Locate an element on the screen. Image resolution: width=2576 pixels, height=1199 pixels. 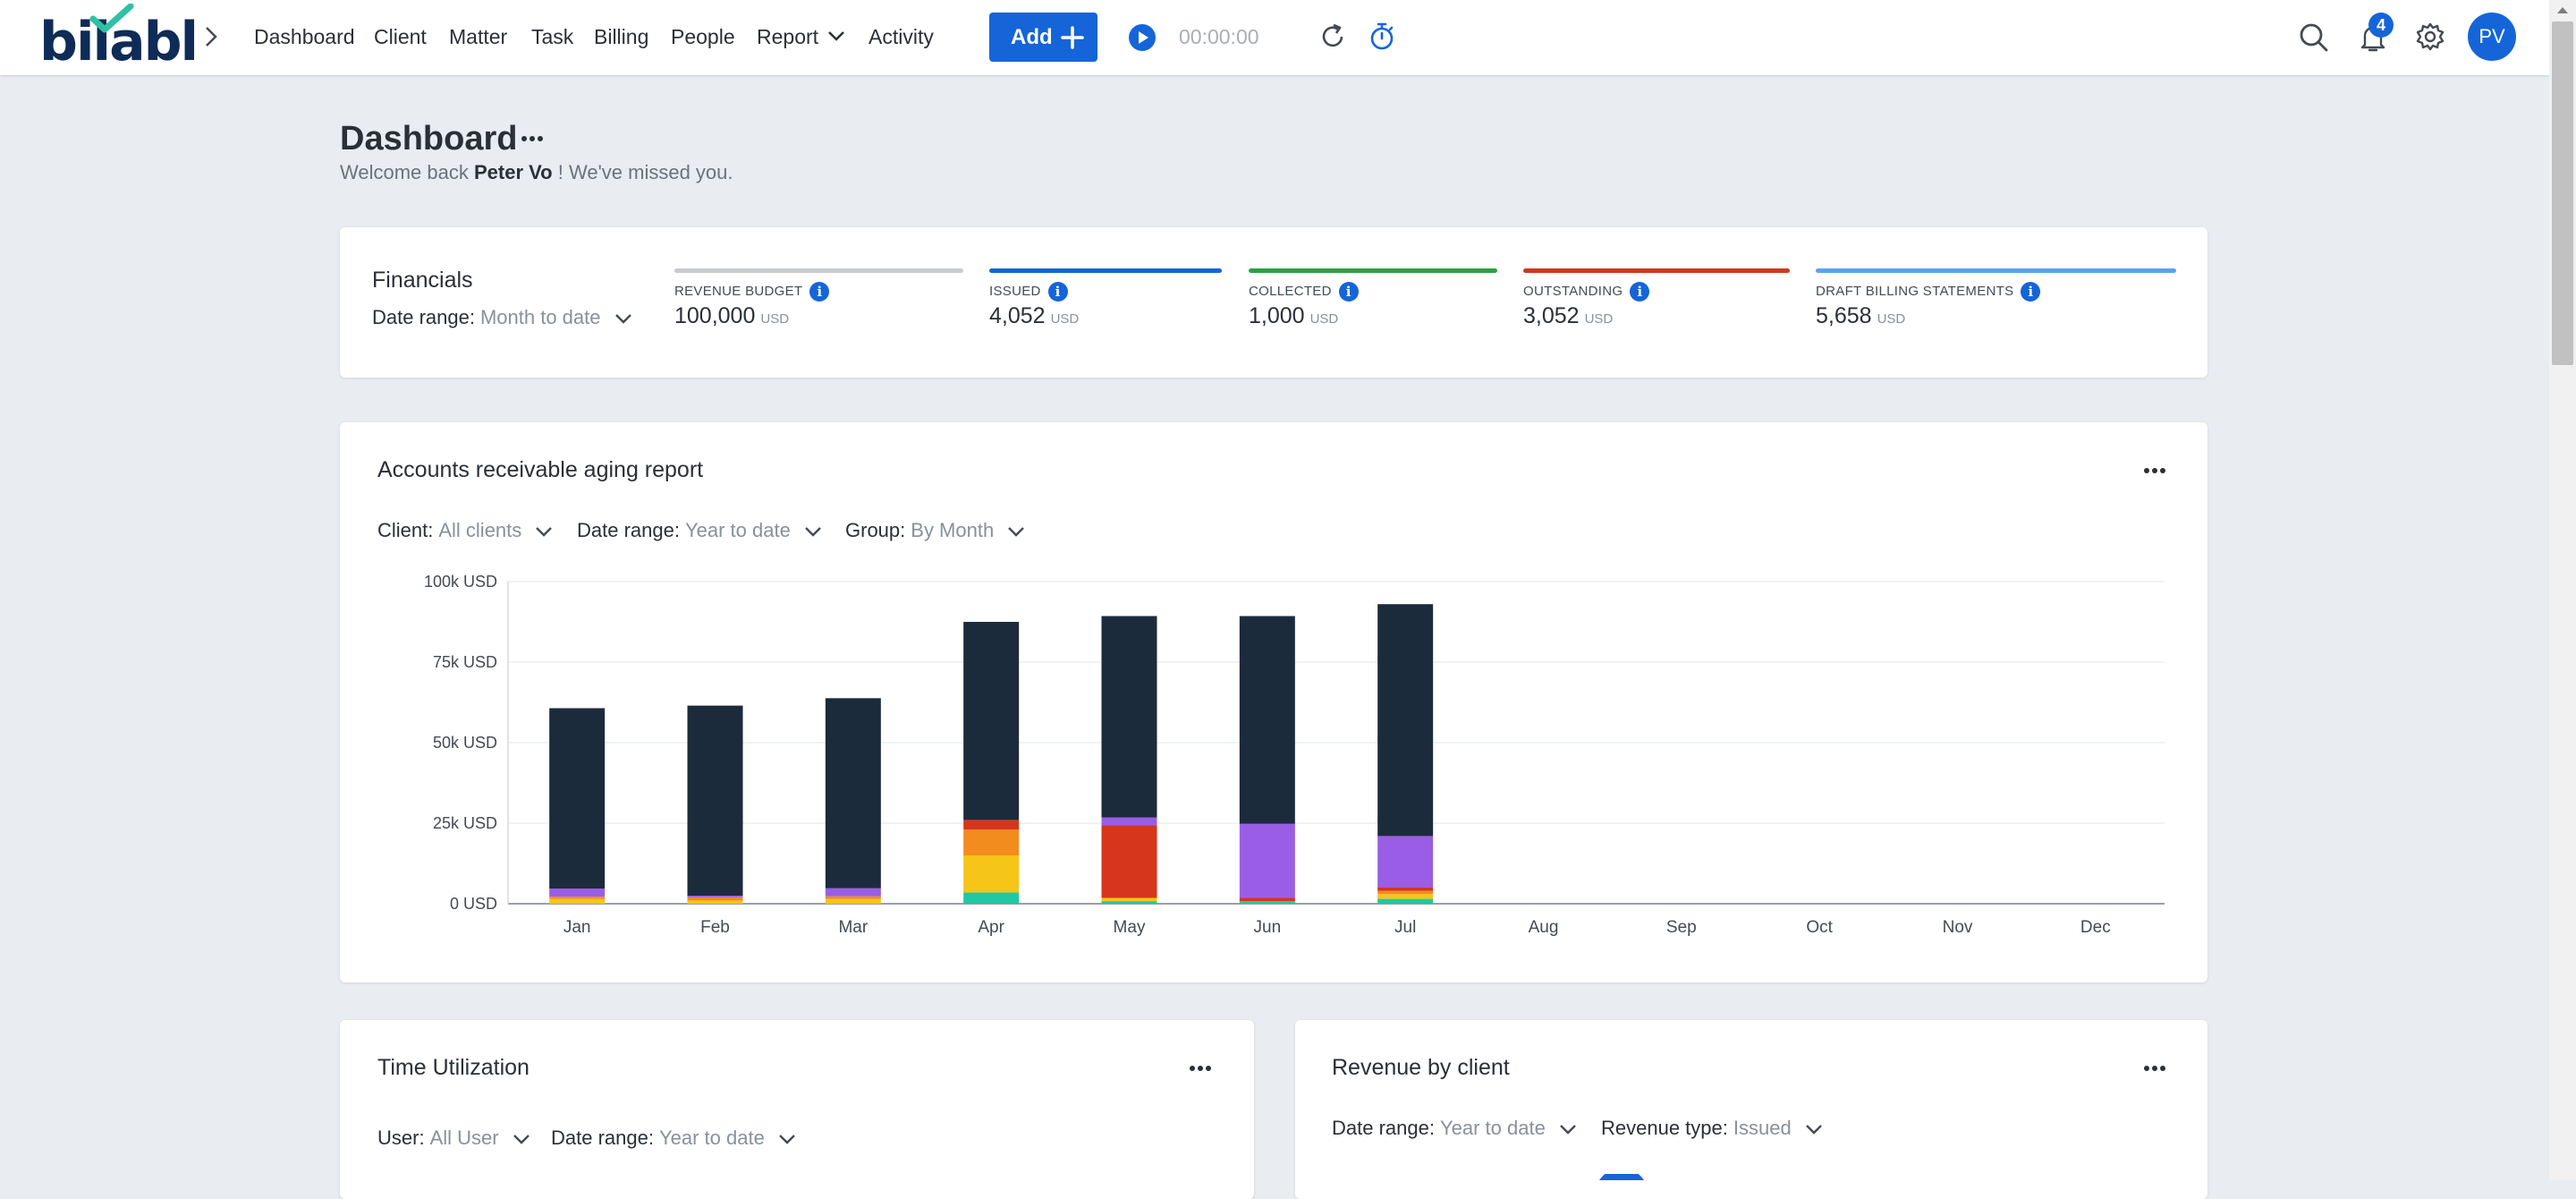
metric-label: REVENUE BUDGET is located at coordinates (738, 291).